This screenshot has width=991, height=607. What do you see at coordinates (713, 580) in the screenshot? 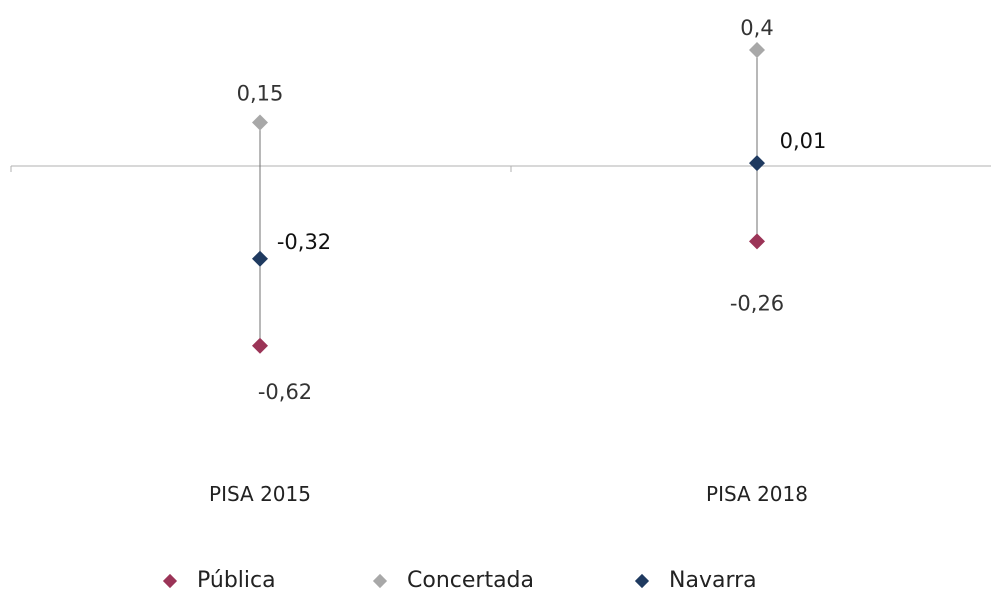
I see `legend-label-navarra: Navarra` at bounding box center [713, 580].